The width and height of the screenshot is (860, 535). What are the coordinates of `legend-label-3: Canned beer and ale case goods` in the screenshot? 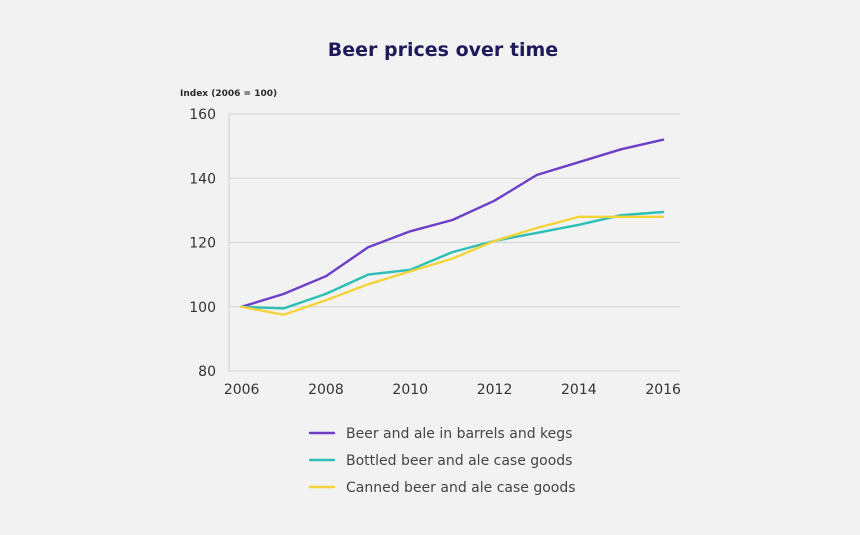 It's located at (461, 488).